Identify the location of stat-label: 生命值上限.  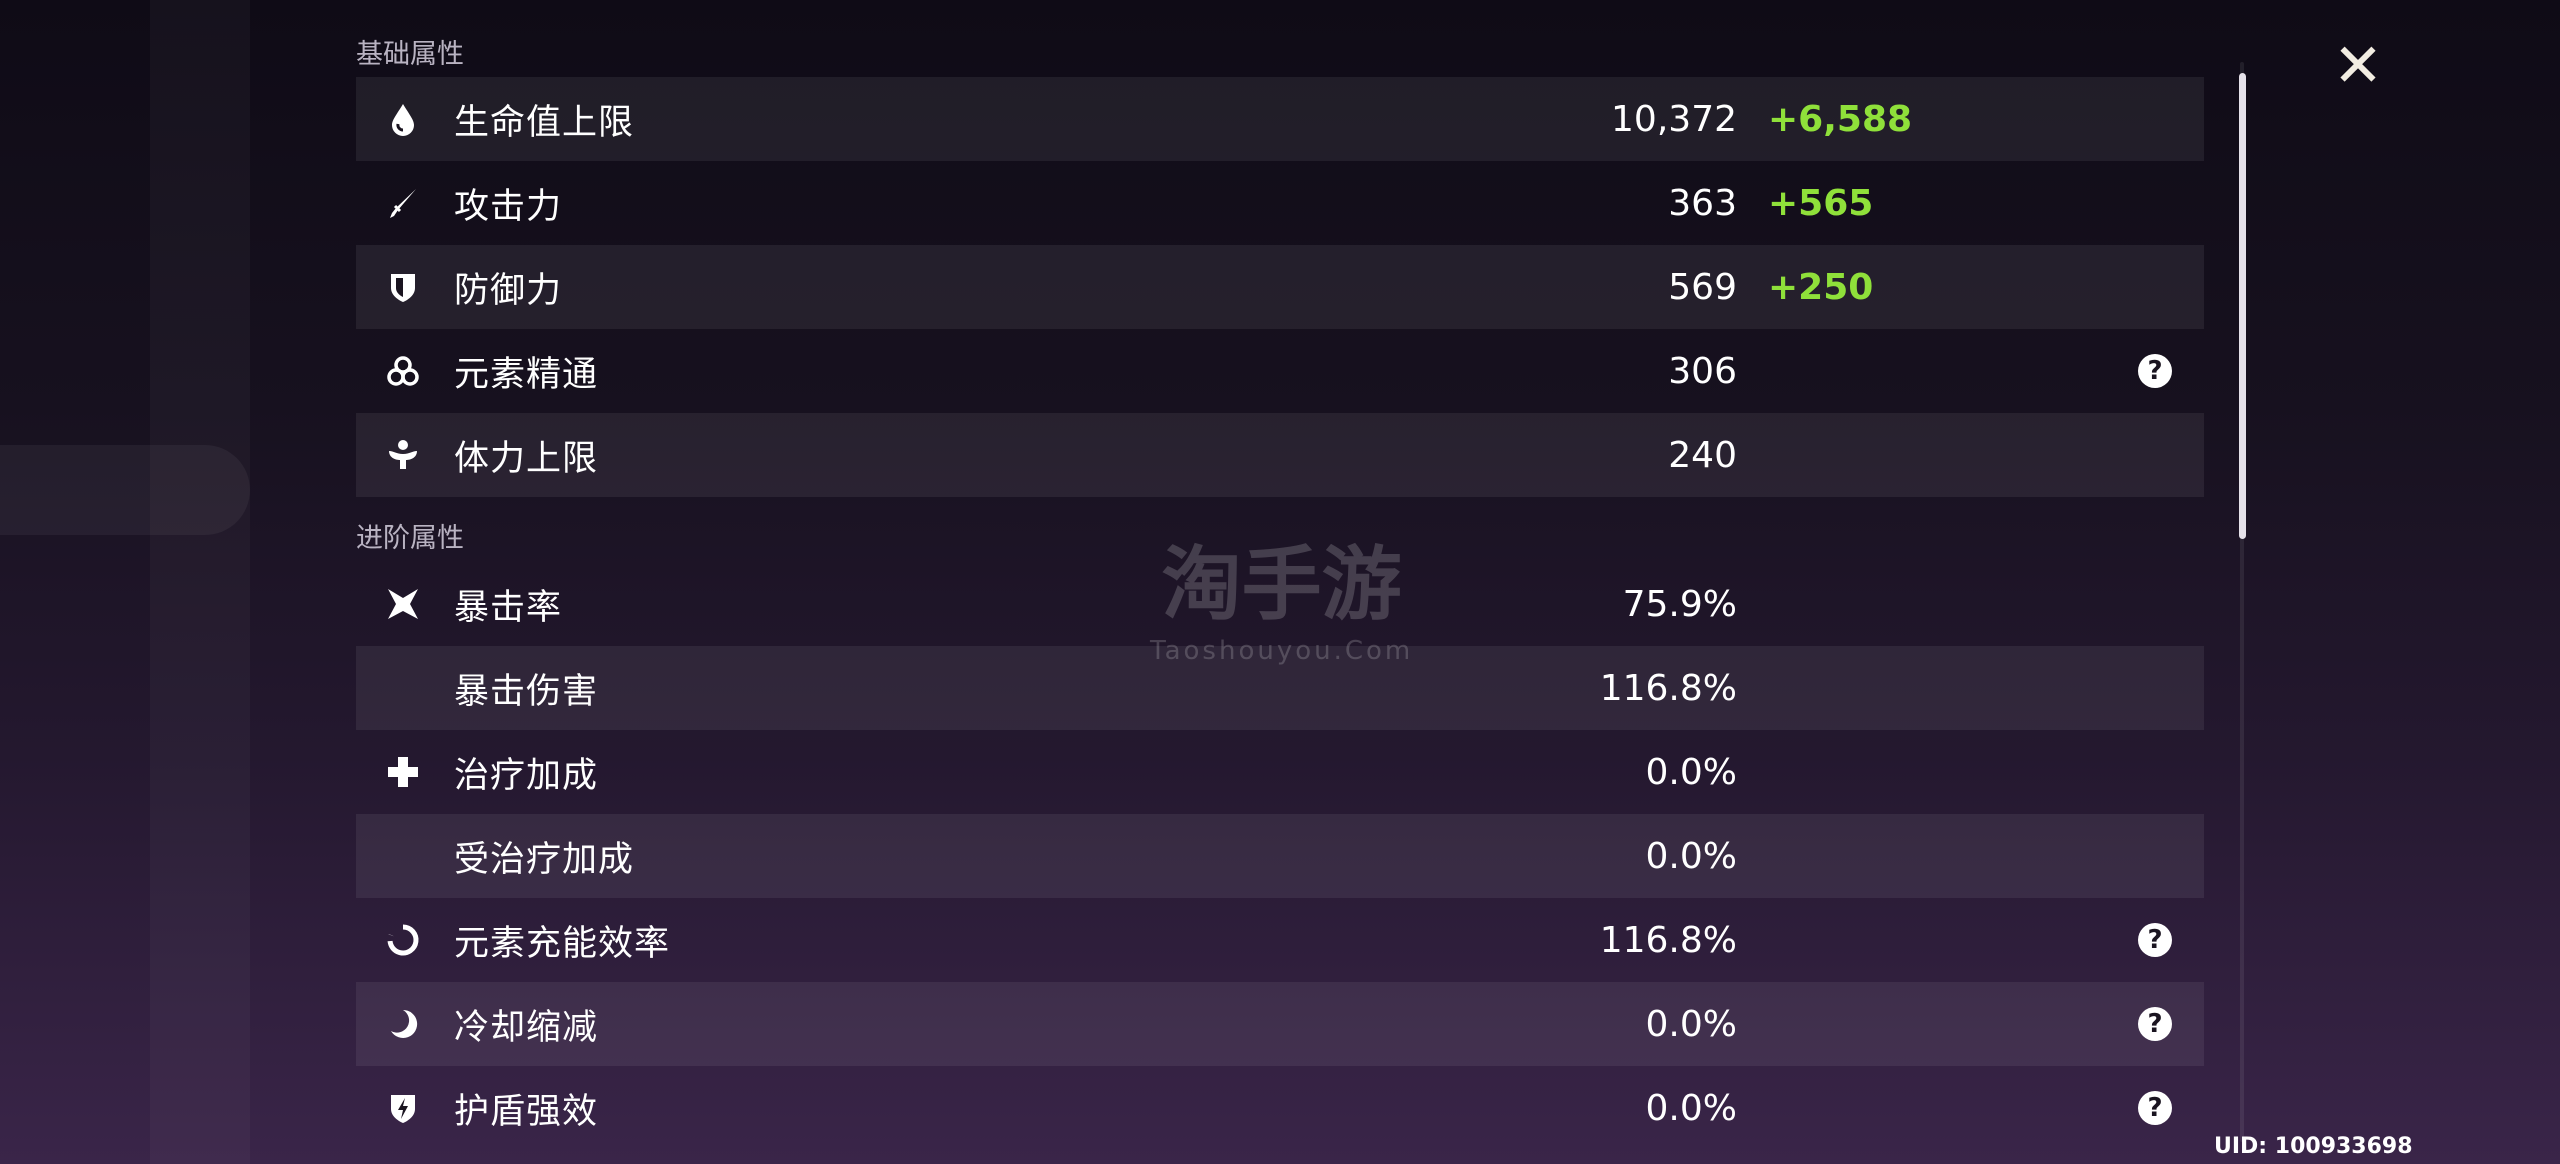
(544, 122).